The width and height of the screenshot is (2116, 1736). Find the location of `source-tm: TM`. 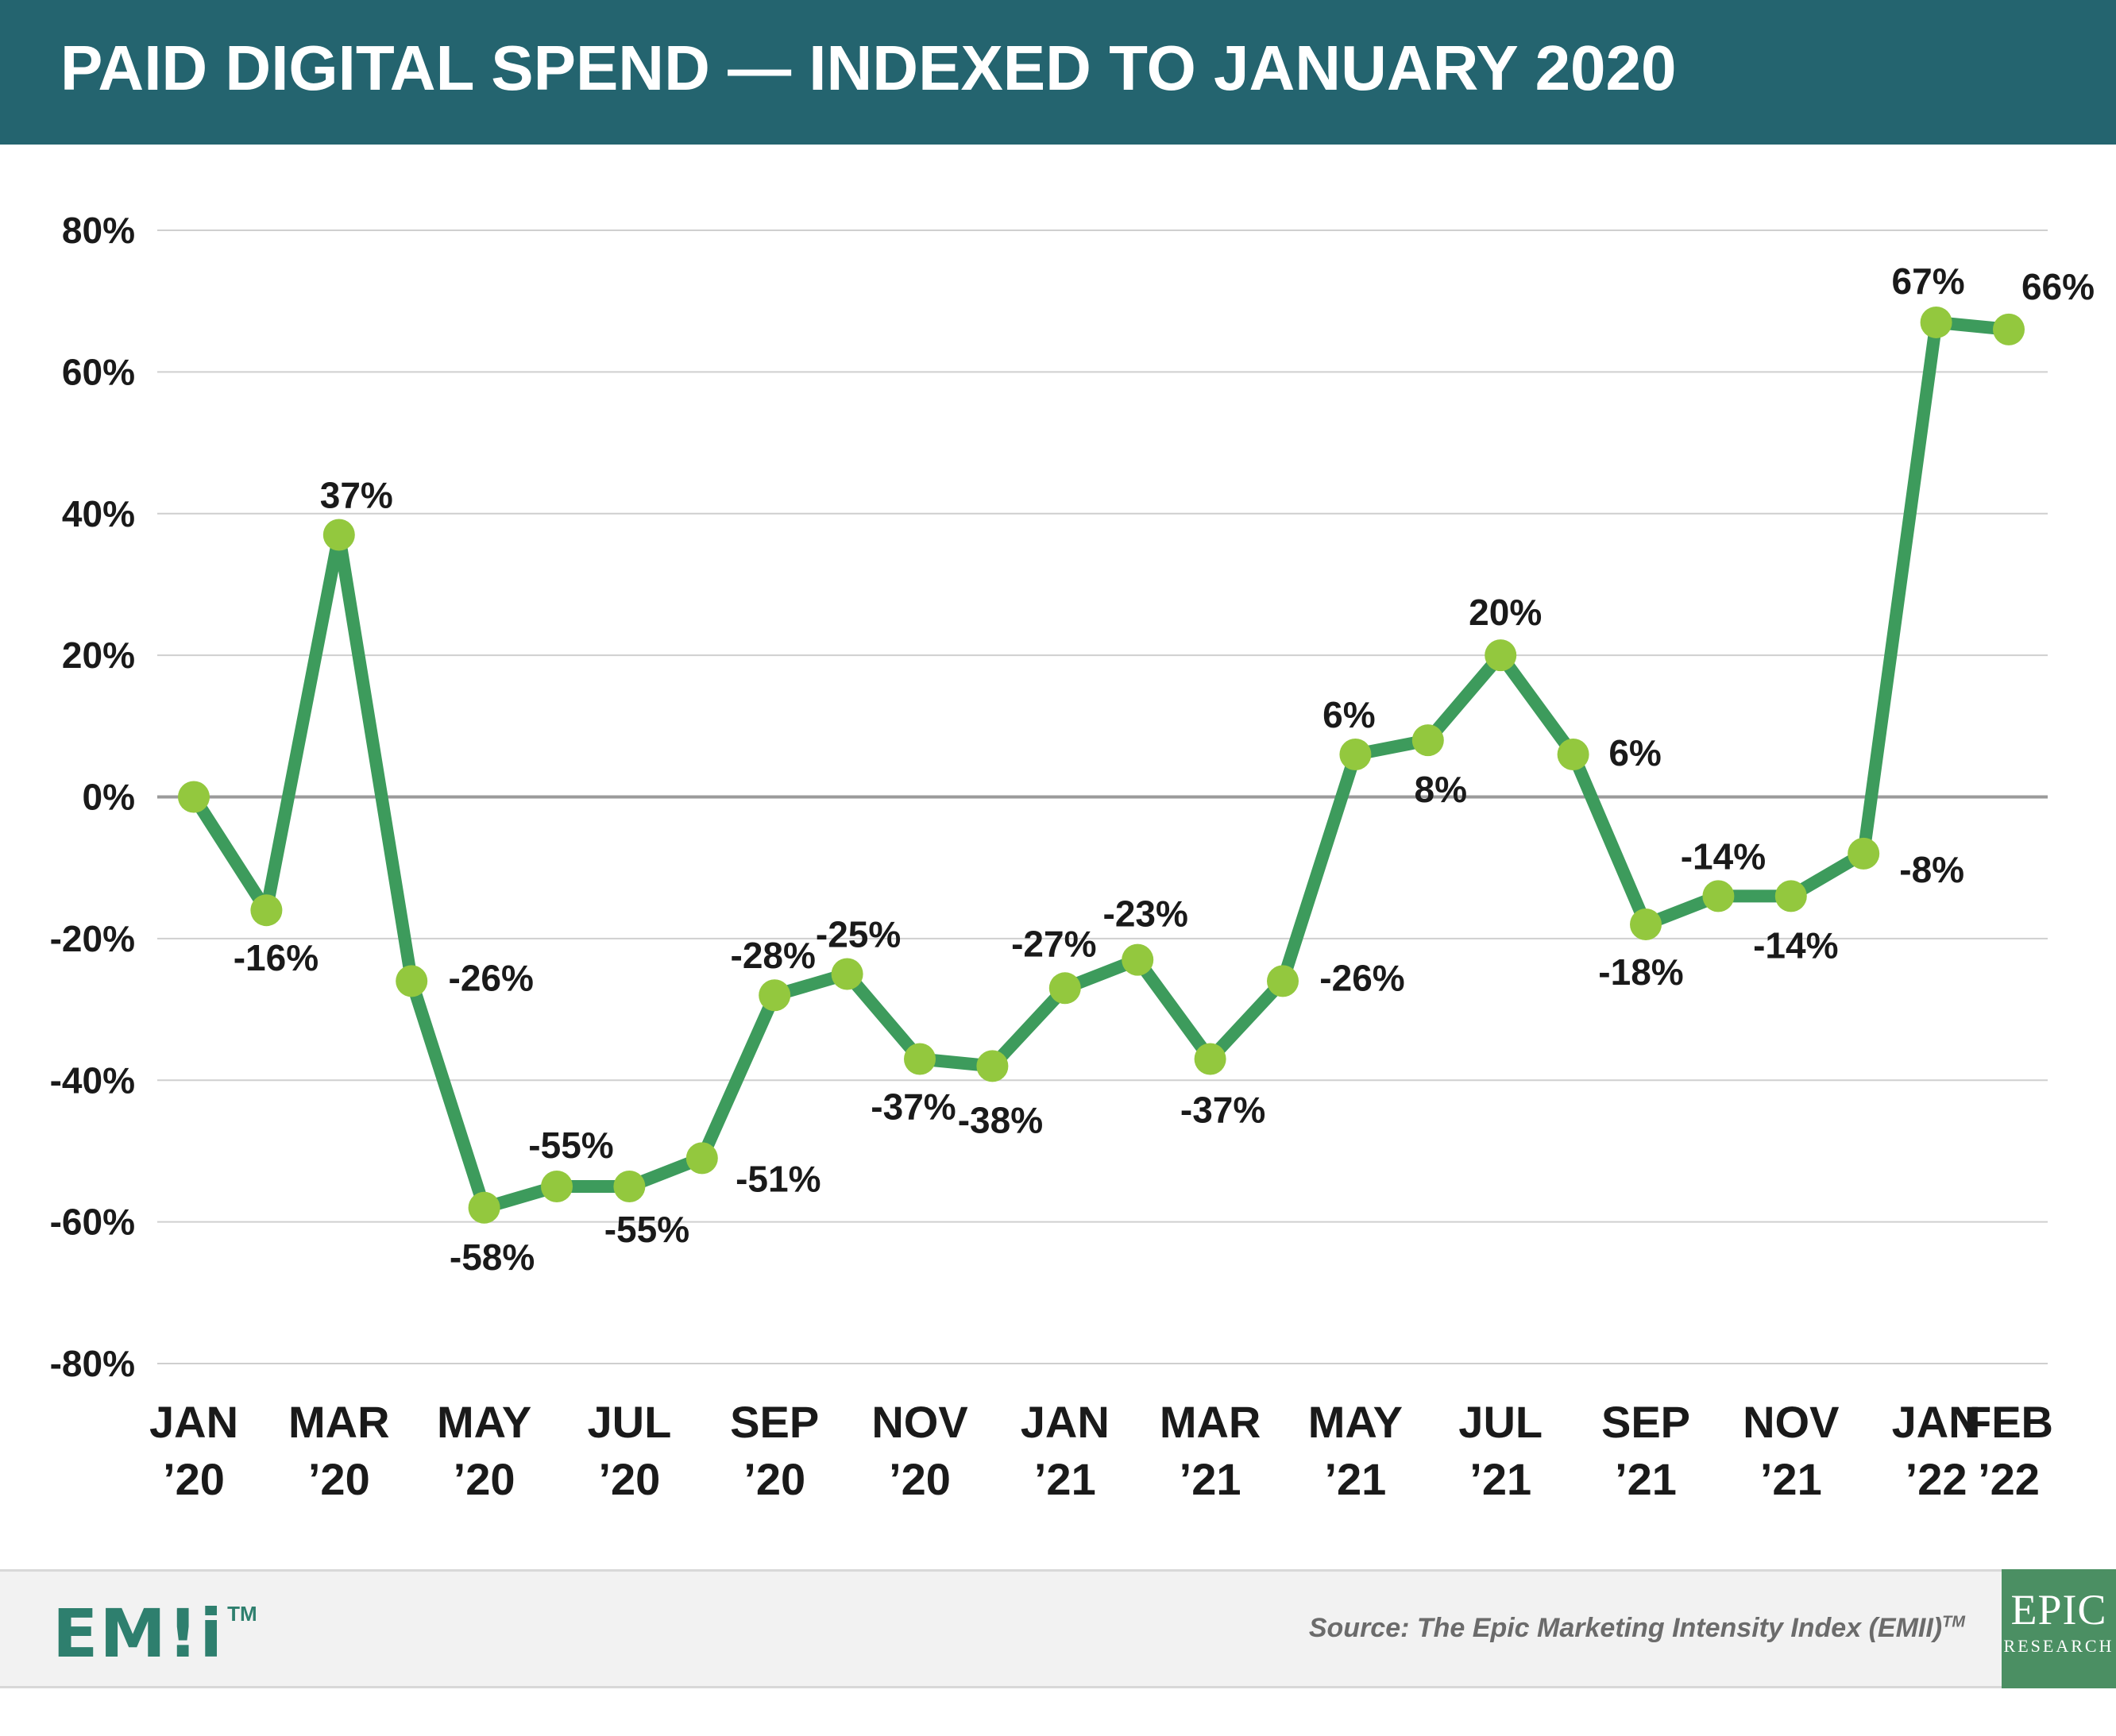

source-tm: TM is located at coordinates (1953, 1622).